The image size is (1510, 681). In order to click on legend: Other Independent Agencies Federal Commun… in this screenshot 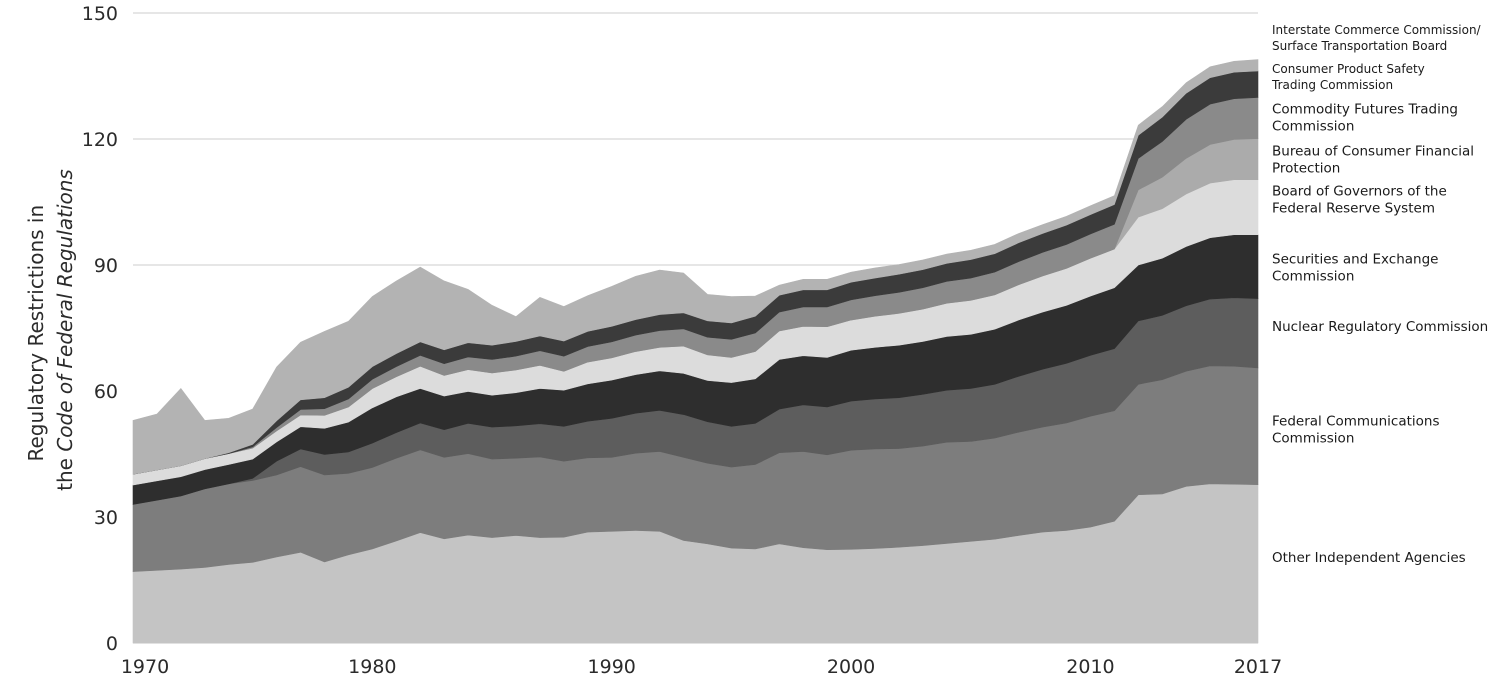, I will do `click(1379, 294)`.